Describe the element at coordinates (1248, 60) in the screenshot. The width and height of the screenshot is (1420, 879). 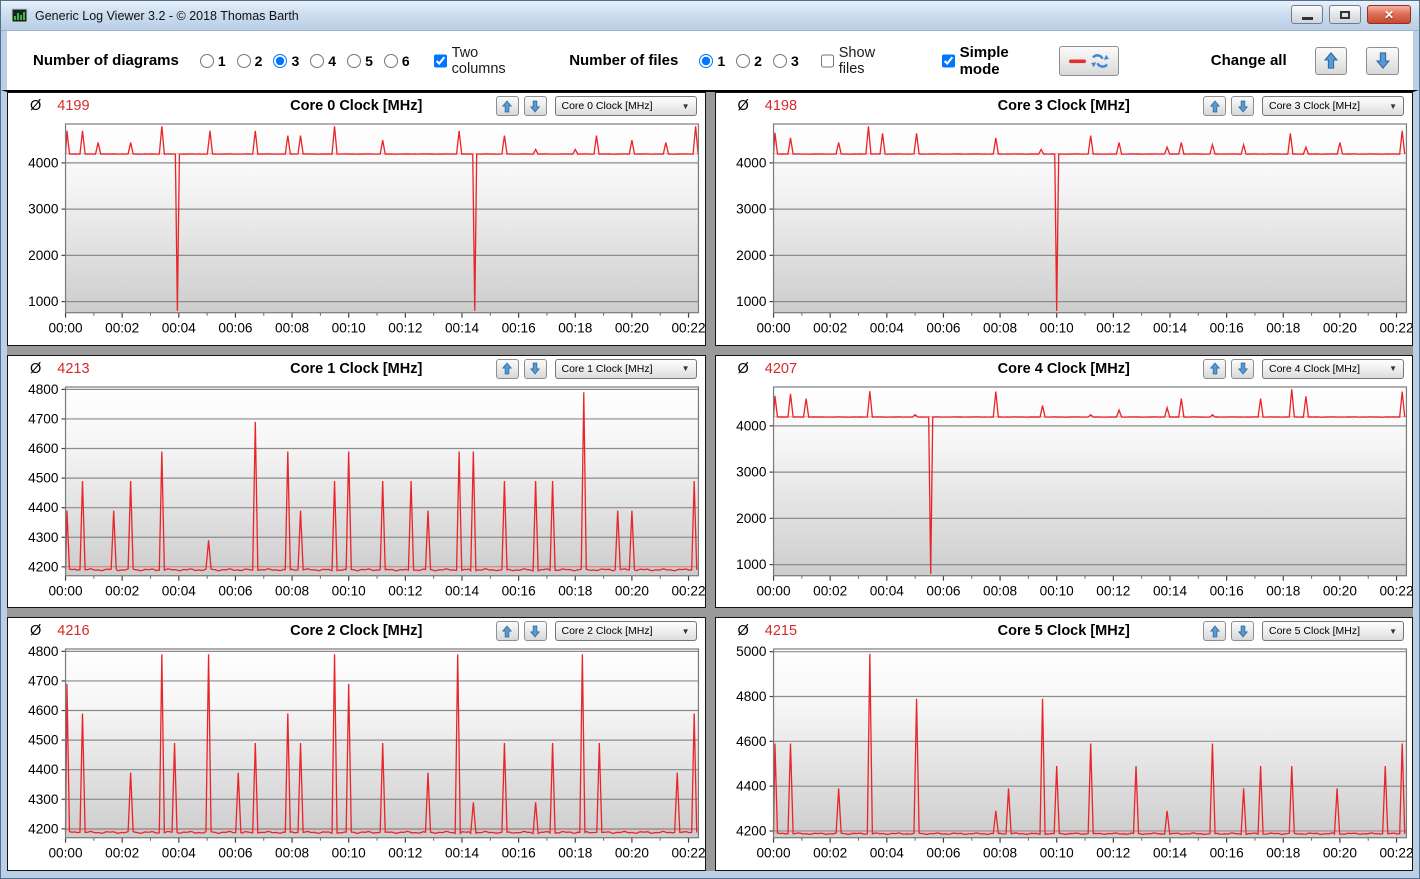
I see `change-all-label: Change all` at that location.